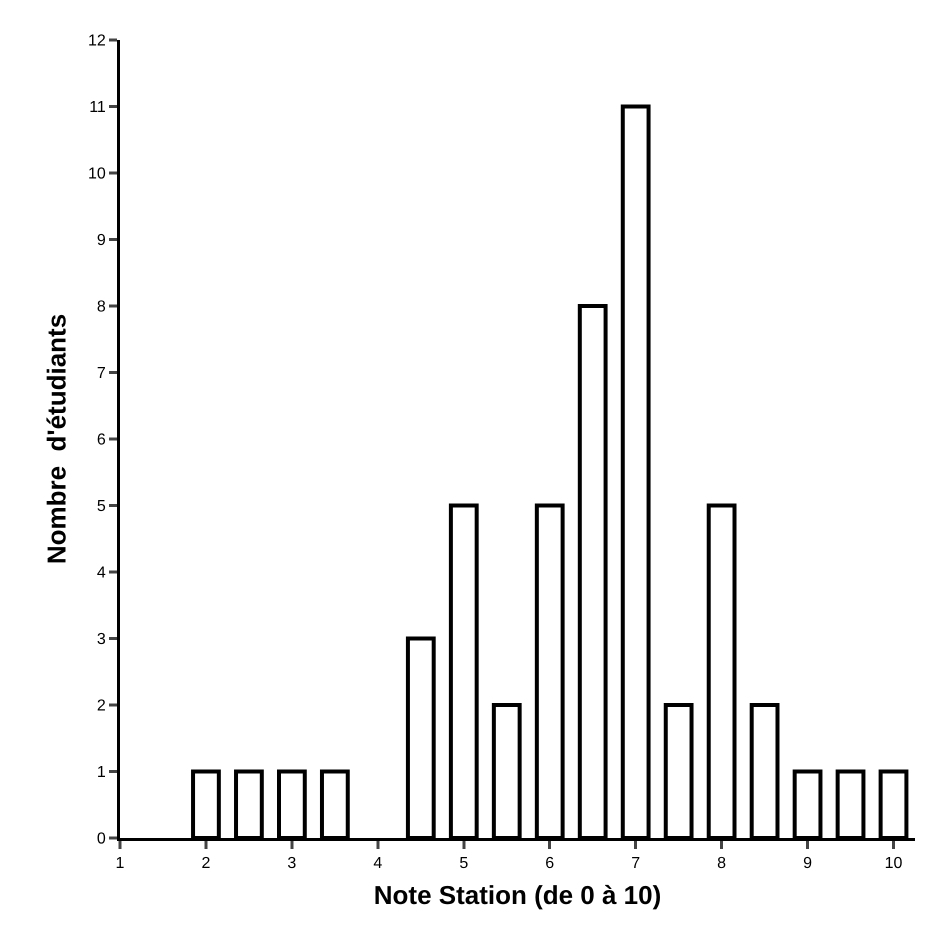 The width and height of the screenshot is (925, 948). What do you see at coordinates (97, 174) in the screenshot?
I see `y-tick-label: 10` at bounding box center [97, 174].